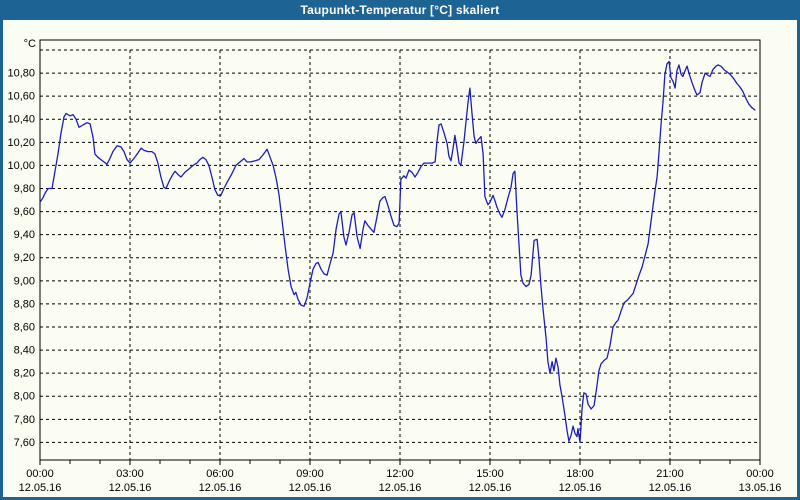  I want to click on x-tick-time-label: 06:00, so click(220, 474).